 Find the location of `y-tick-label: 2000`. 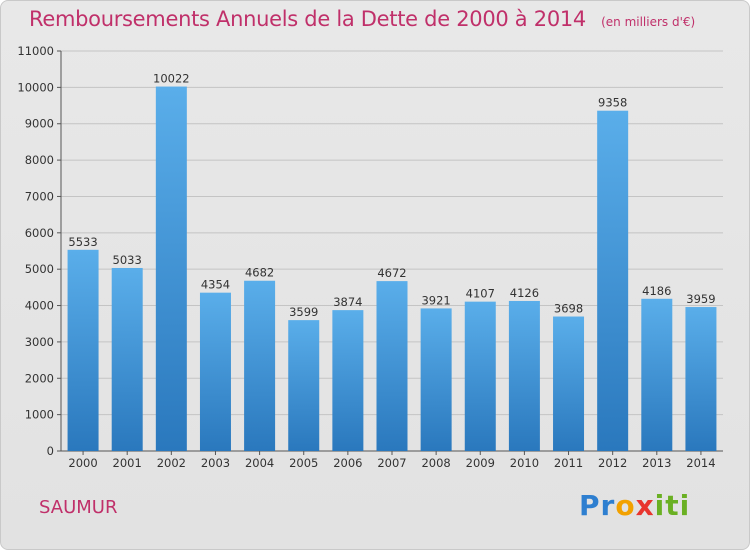

y-tick-label: 2000 is located at coordinates (39, 378).